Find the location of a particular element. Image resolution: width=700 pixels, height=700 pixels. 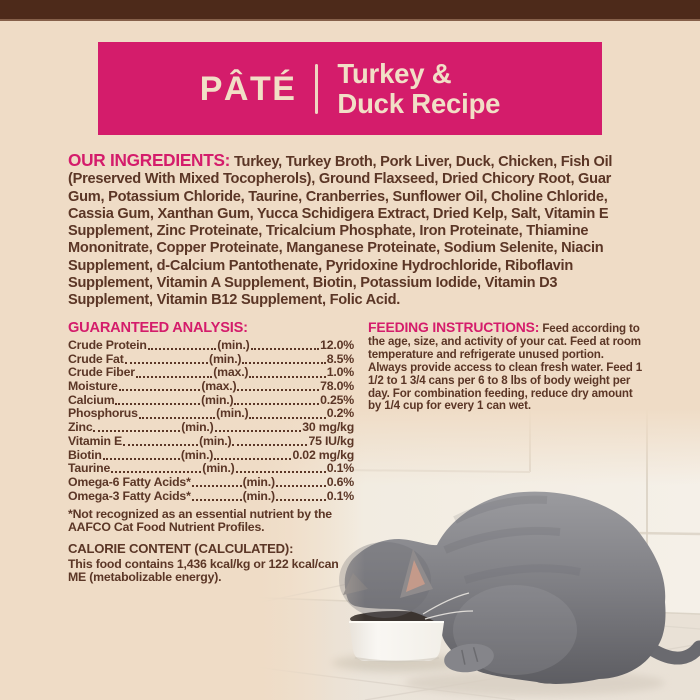

nutrient-value: 78.0% is located at coordinates (337, 386).